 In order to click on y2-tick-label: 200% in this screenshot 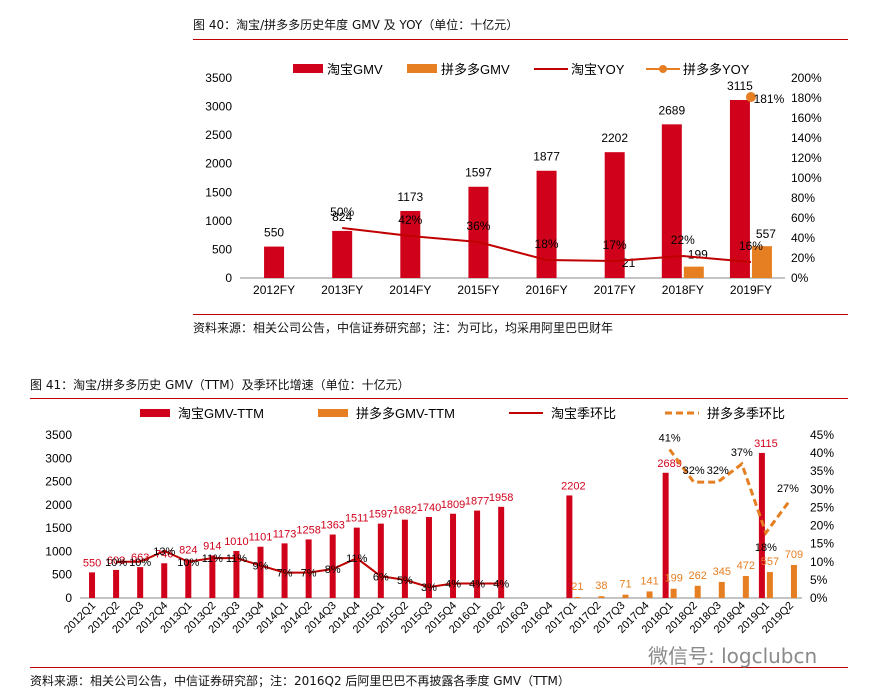, I will do `click(806, 78)`.